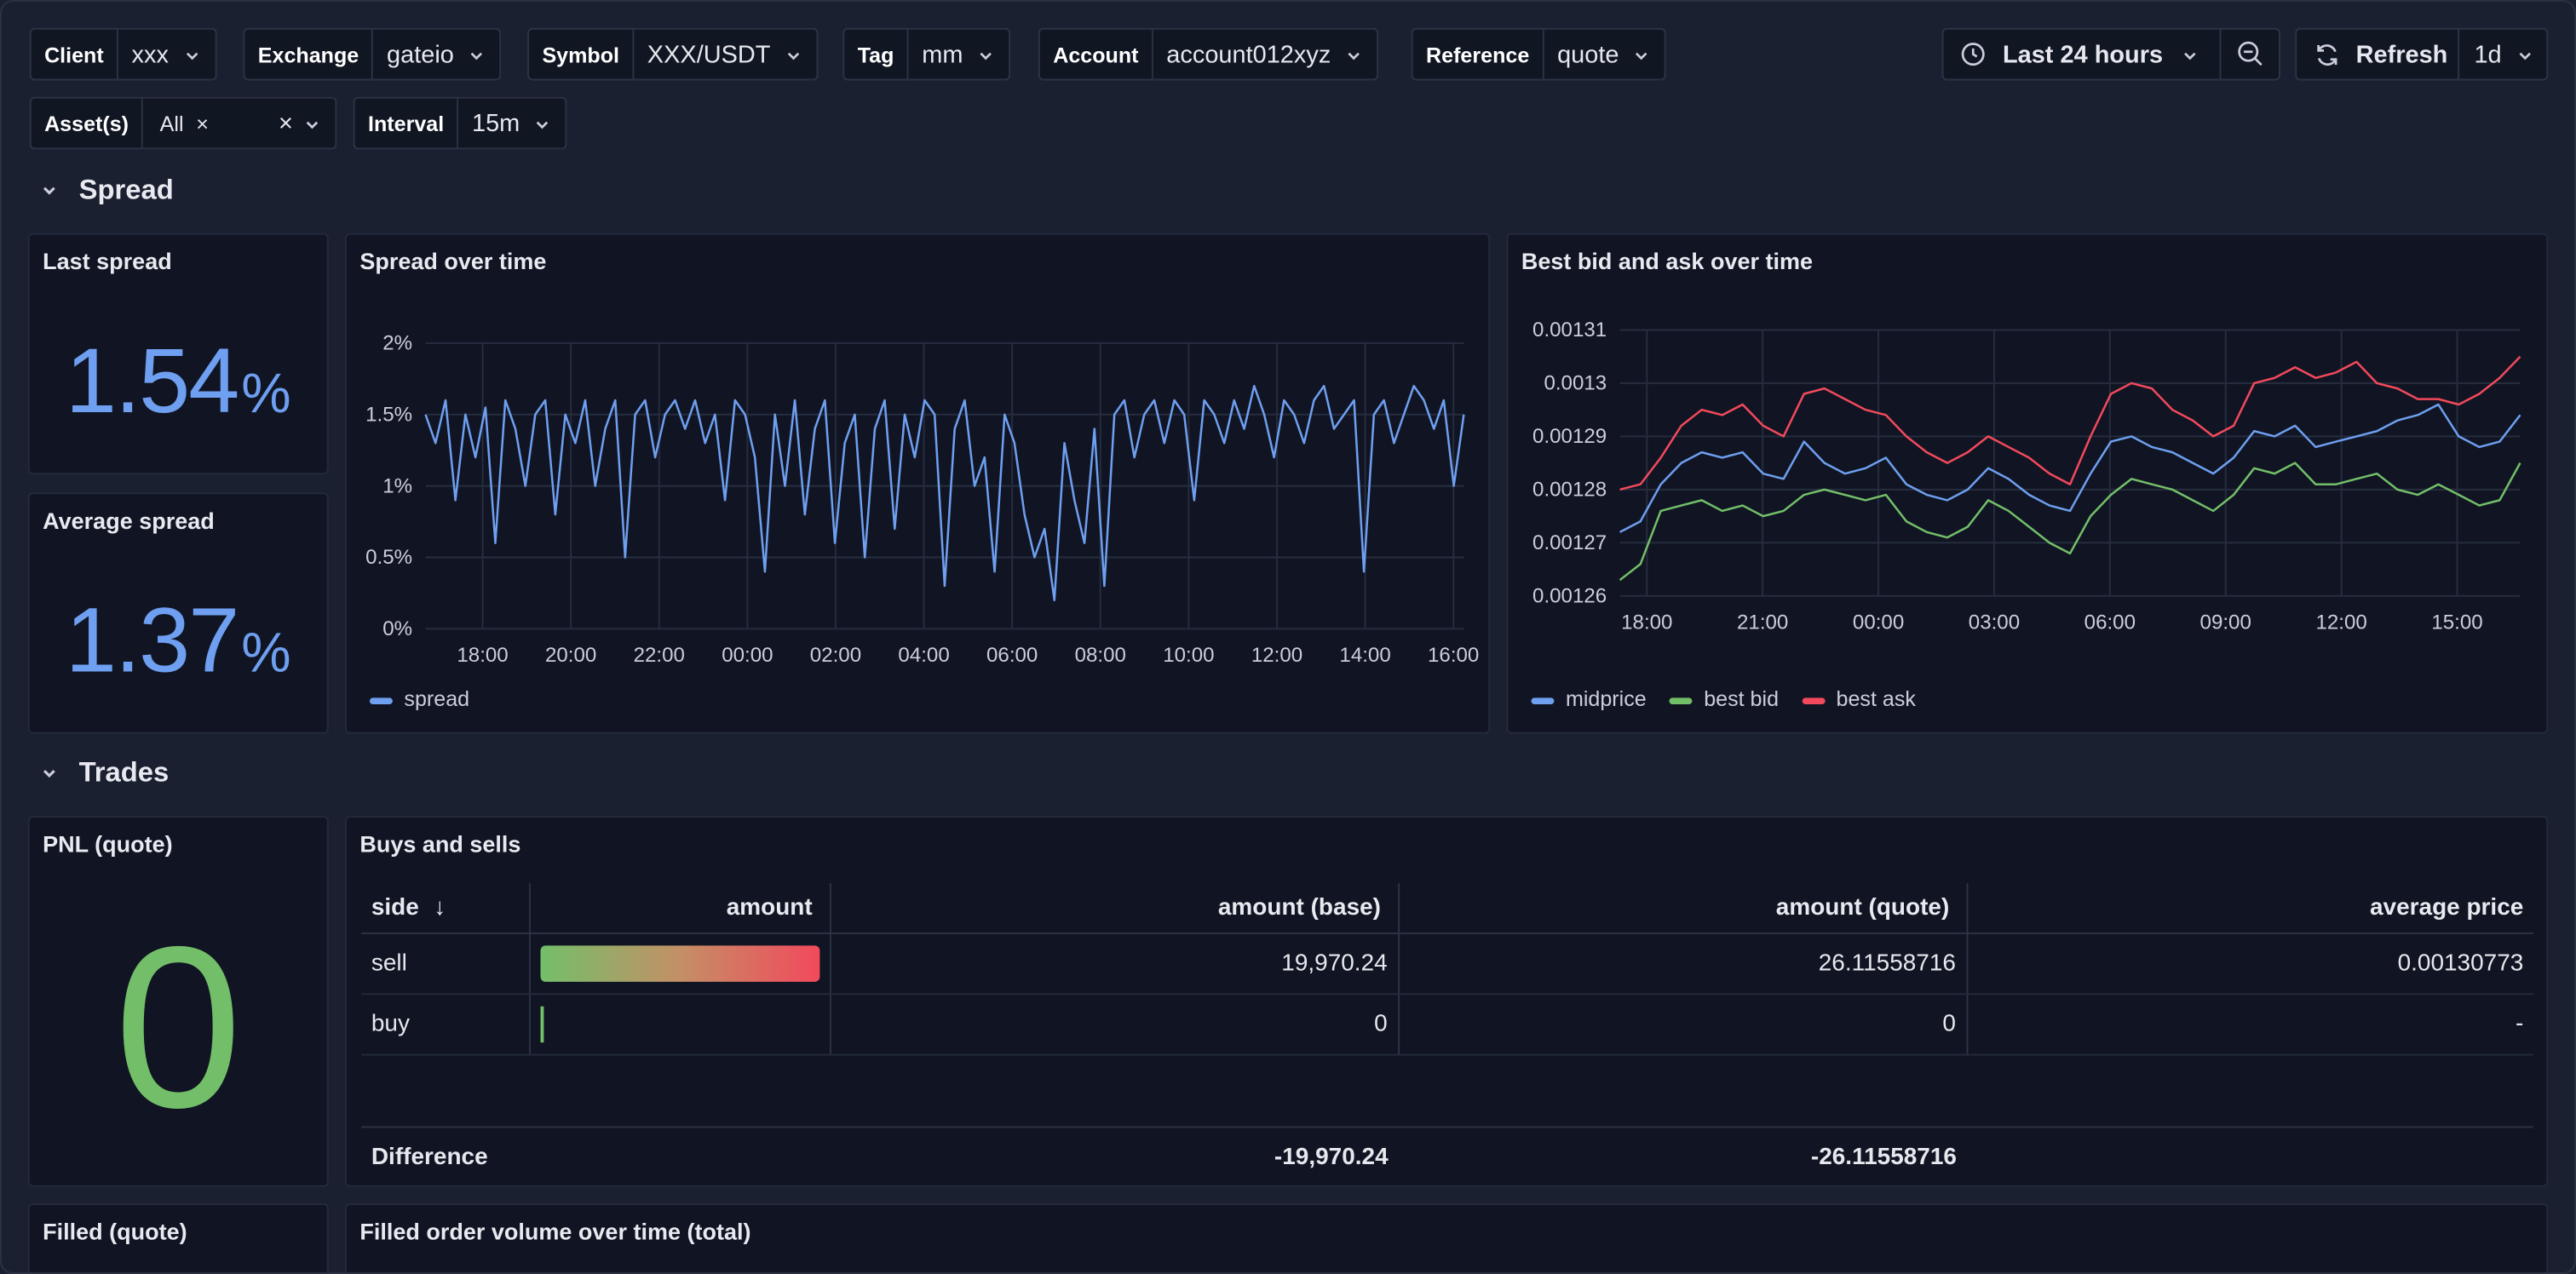 The width and height of the screenshot is (2576, 1274). I want to click on cell-average-price: 0.00130773, so click(2249, 963).